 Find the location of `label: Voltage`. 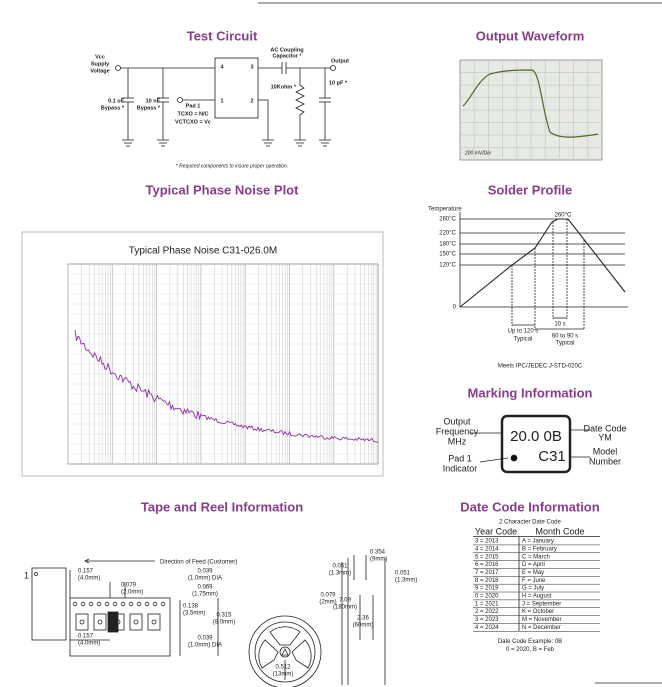

label: Voltage is located at coordinates (99, 71).